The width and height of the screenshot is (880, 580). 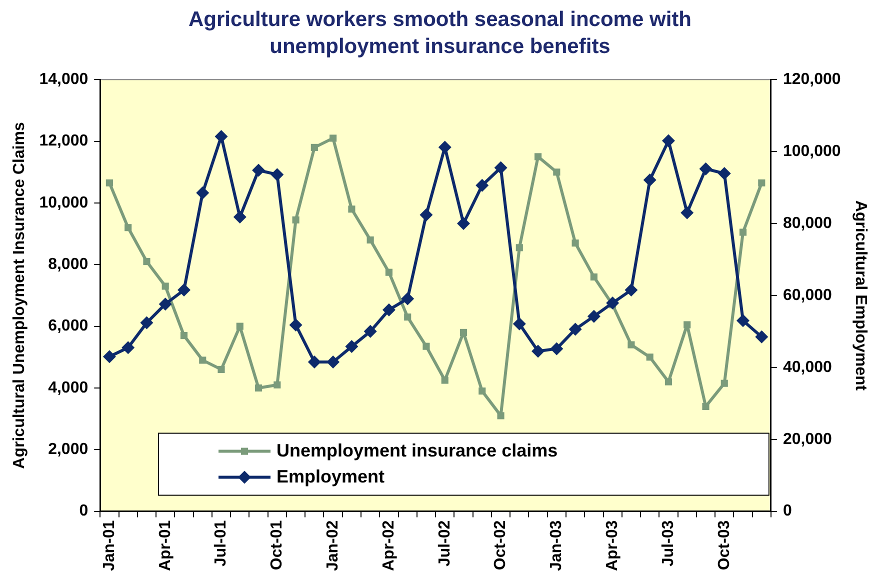 I want to click on x-tick-label: Jan-03, so click(x=557, y=546).